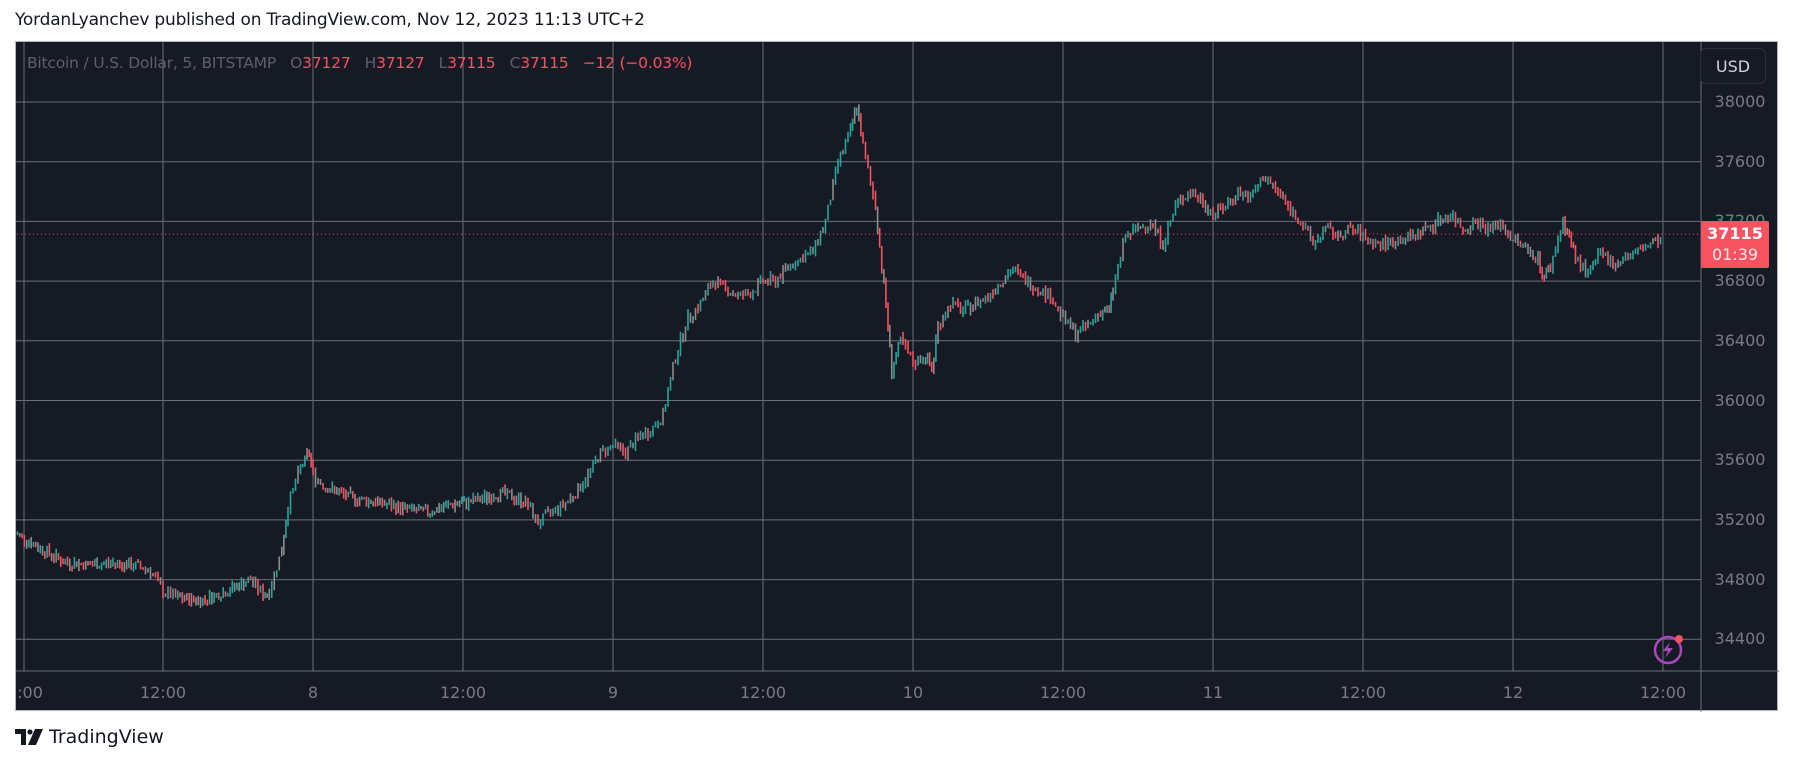  I want to click on time-tick-label: :00, so click(30, 692).